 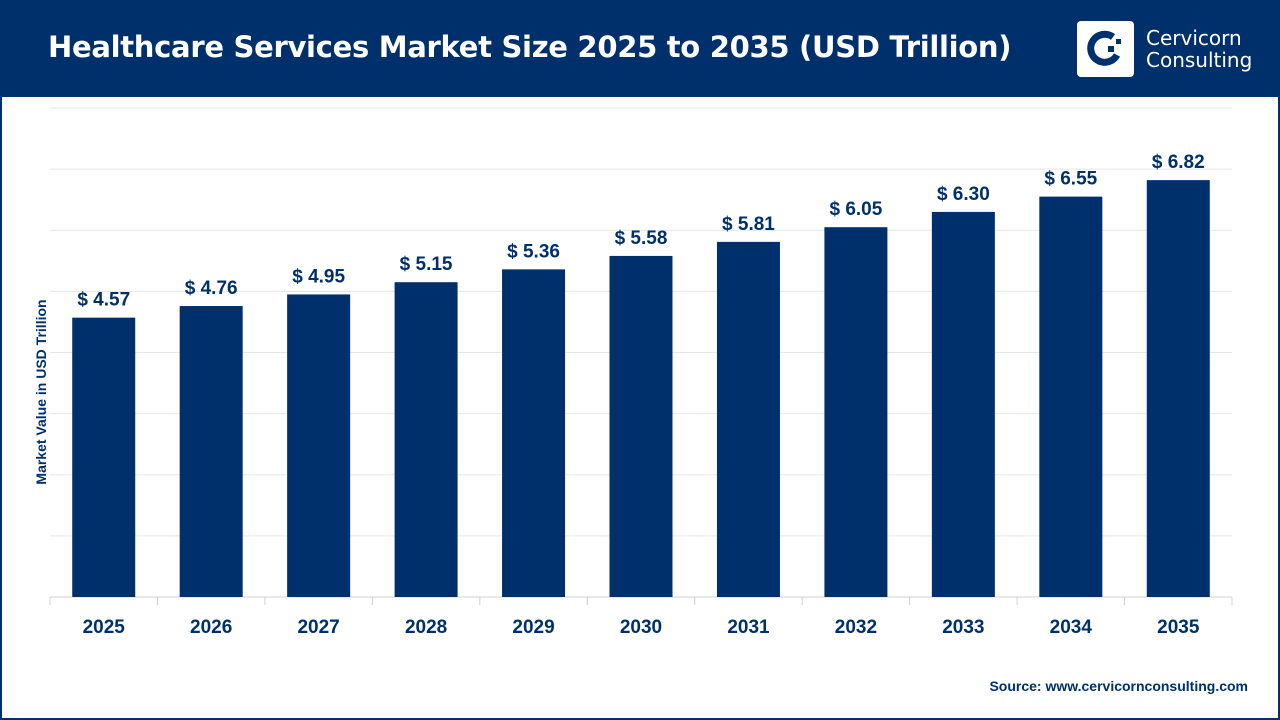 I want to click on data-label: $ 6.05, so click(x=855, y=209).